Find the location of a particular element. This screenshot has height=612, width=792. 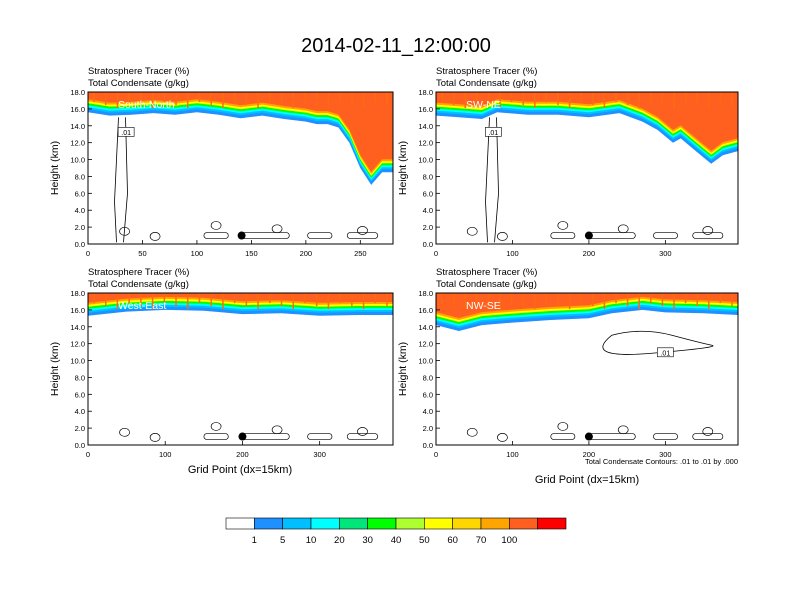

x-axis-title-bottom-right: Grid Point (dx=15km) is located at coordinates (587, 480).